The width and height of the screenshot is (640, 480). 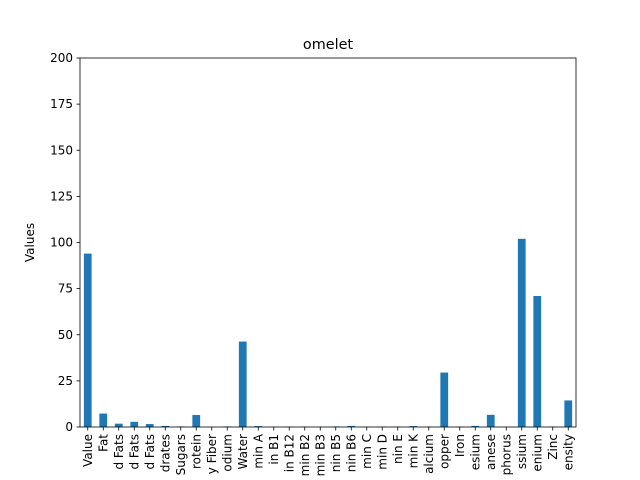 I want to click on y-tick-label: 150, so click(x=61, y=150).